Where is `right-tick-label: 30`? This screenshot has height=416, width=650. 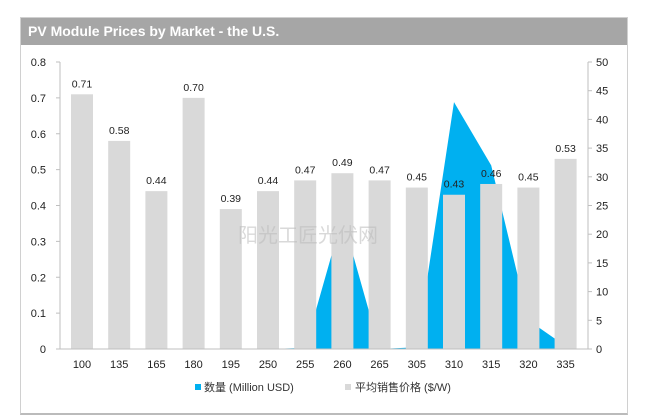
right-tick-label: 30 is located at coordinates (602, 178).